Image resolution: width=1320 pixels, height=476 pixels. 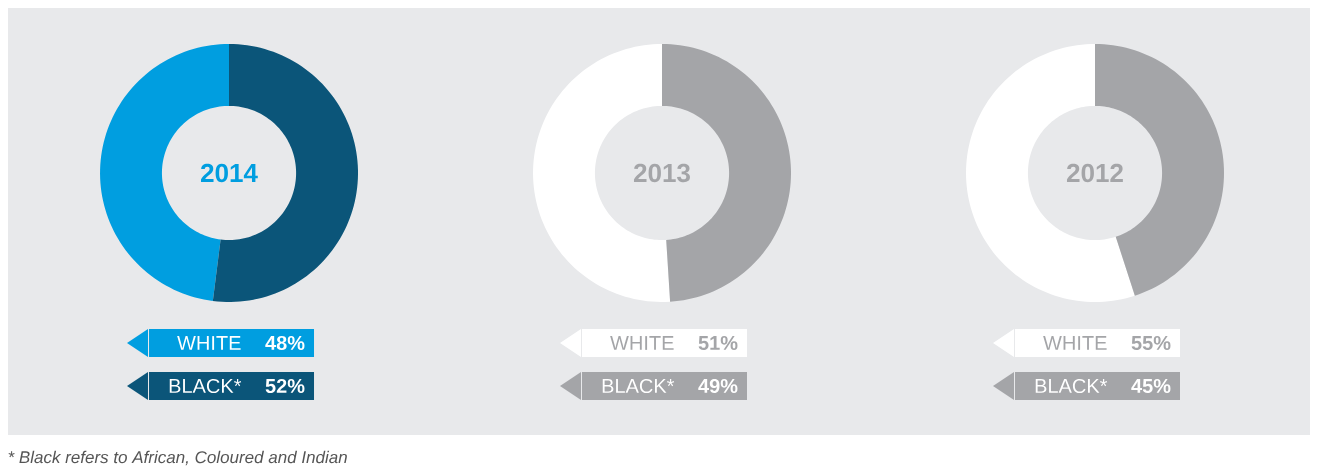 What do you see at coordinates (1151, 386) in the screenshot?
I see `data-label: 45%` at bounding box center [1151, 386].